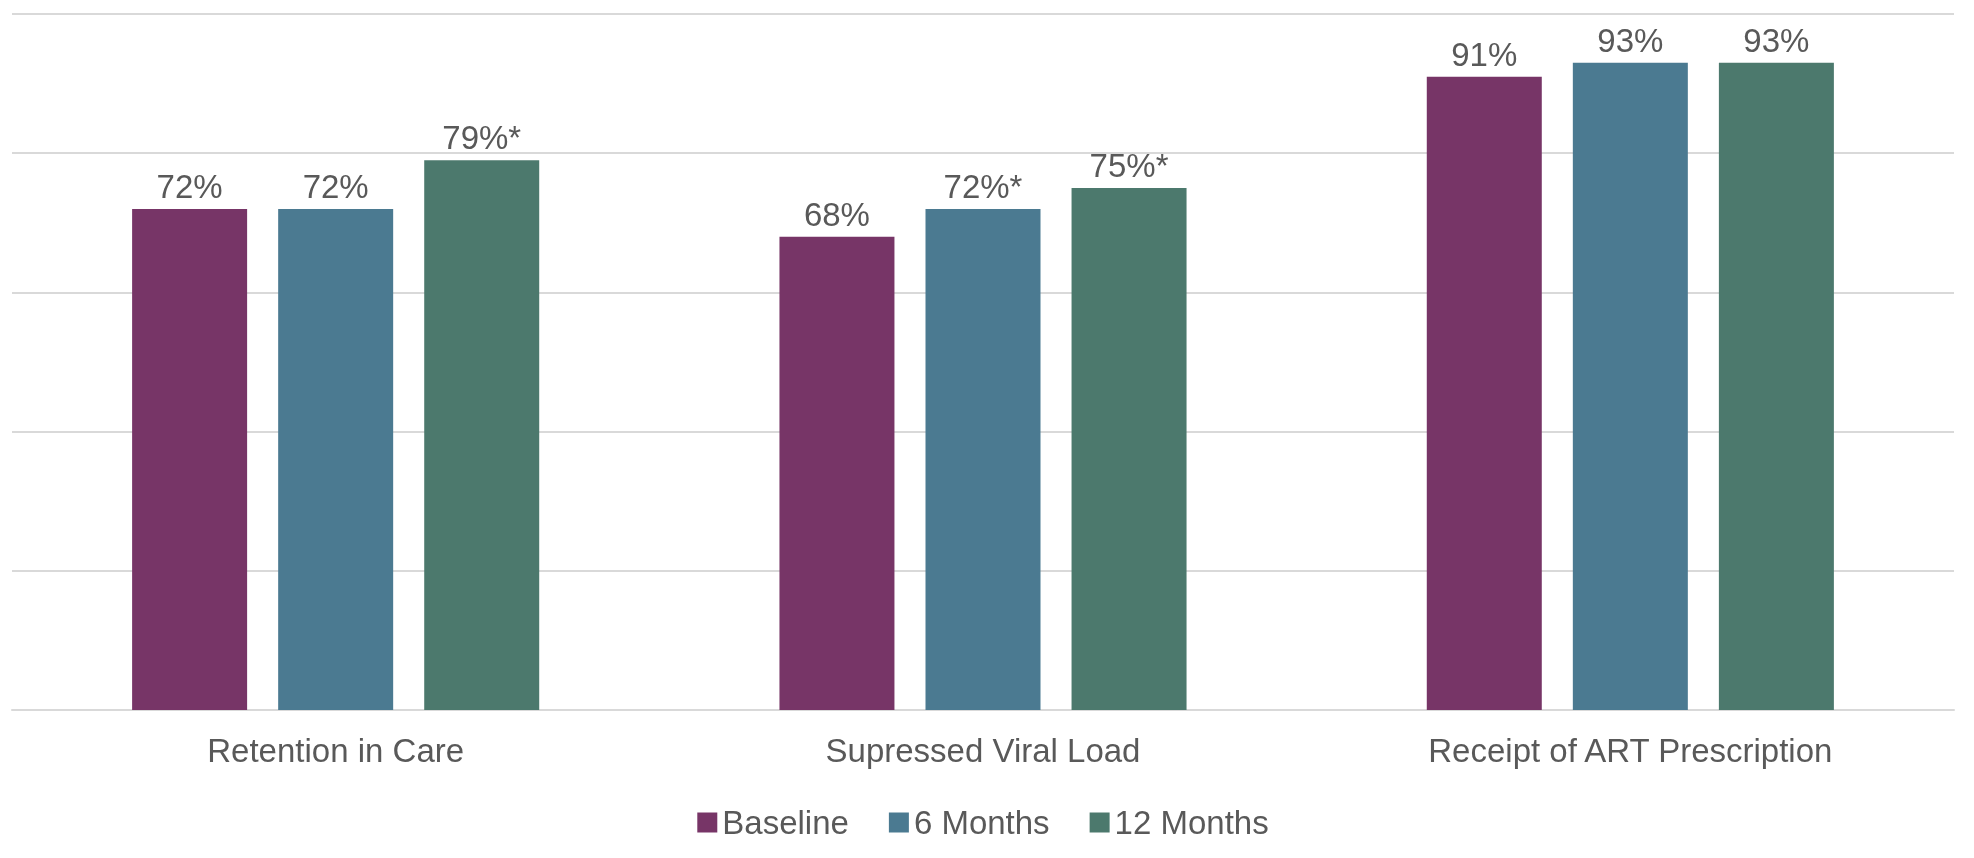  What do you see at coordinates (983, 750) in the screenshot?
I see `x-tick-label: Supressed Viral Load` at bounding box center [983, 750].